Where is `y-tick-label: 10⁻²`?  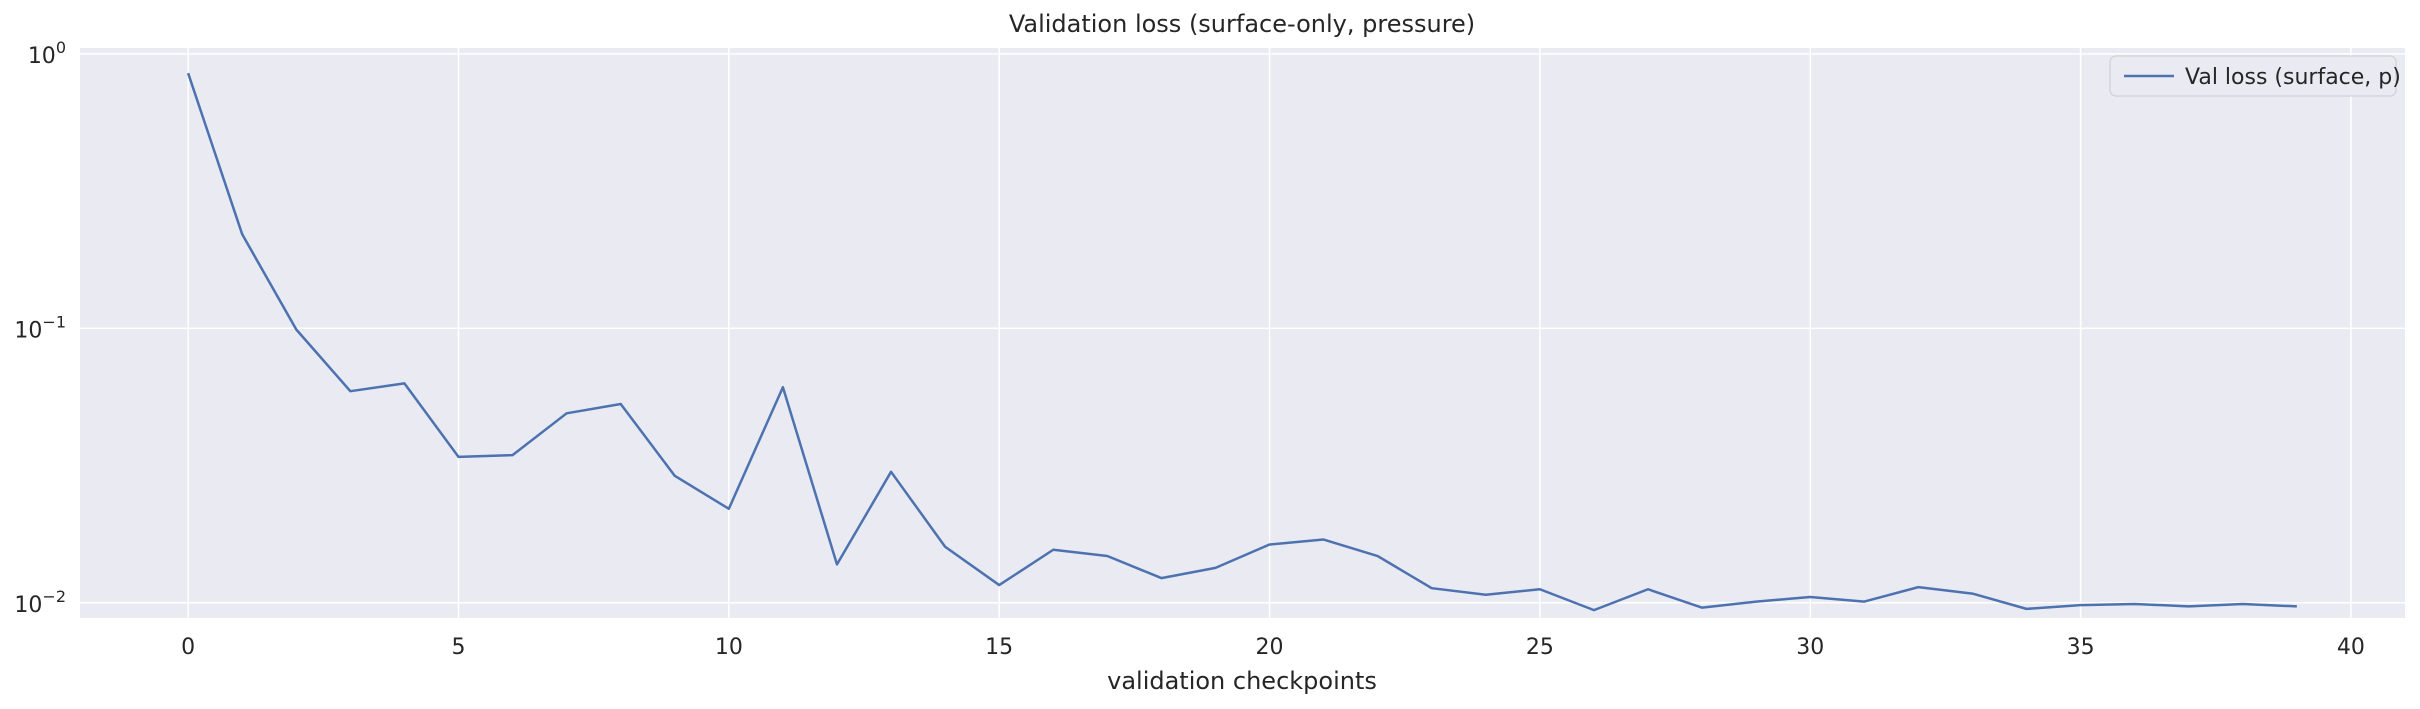 y-tick-label: 10⁻² is located at coordinates (40, 602).